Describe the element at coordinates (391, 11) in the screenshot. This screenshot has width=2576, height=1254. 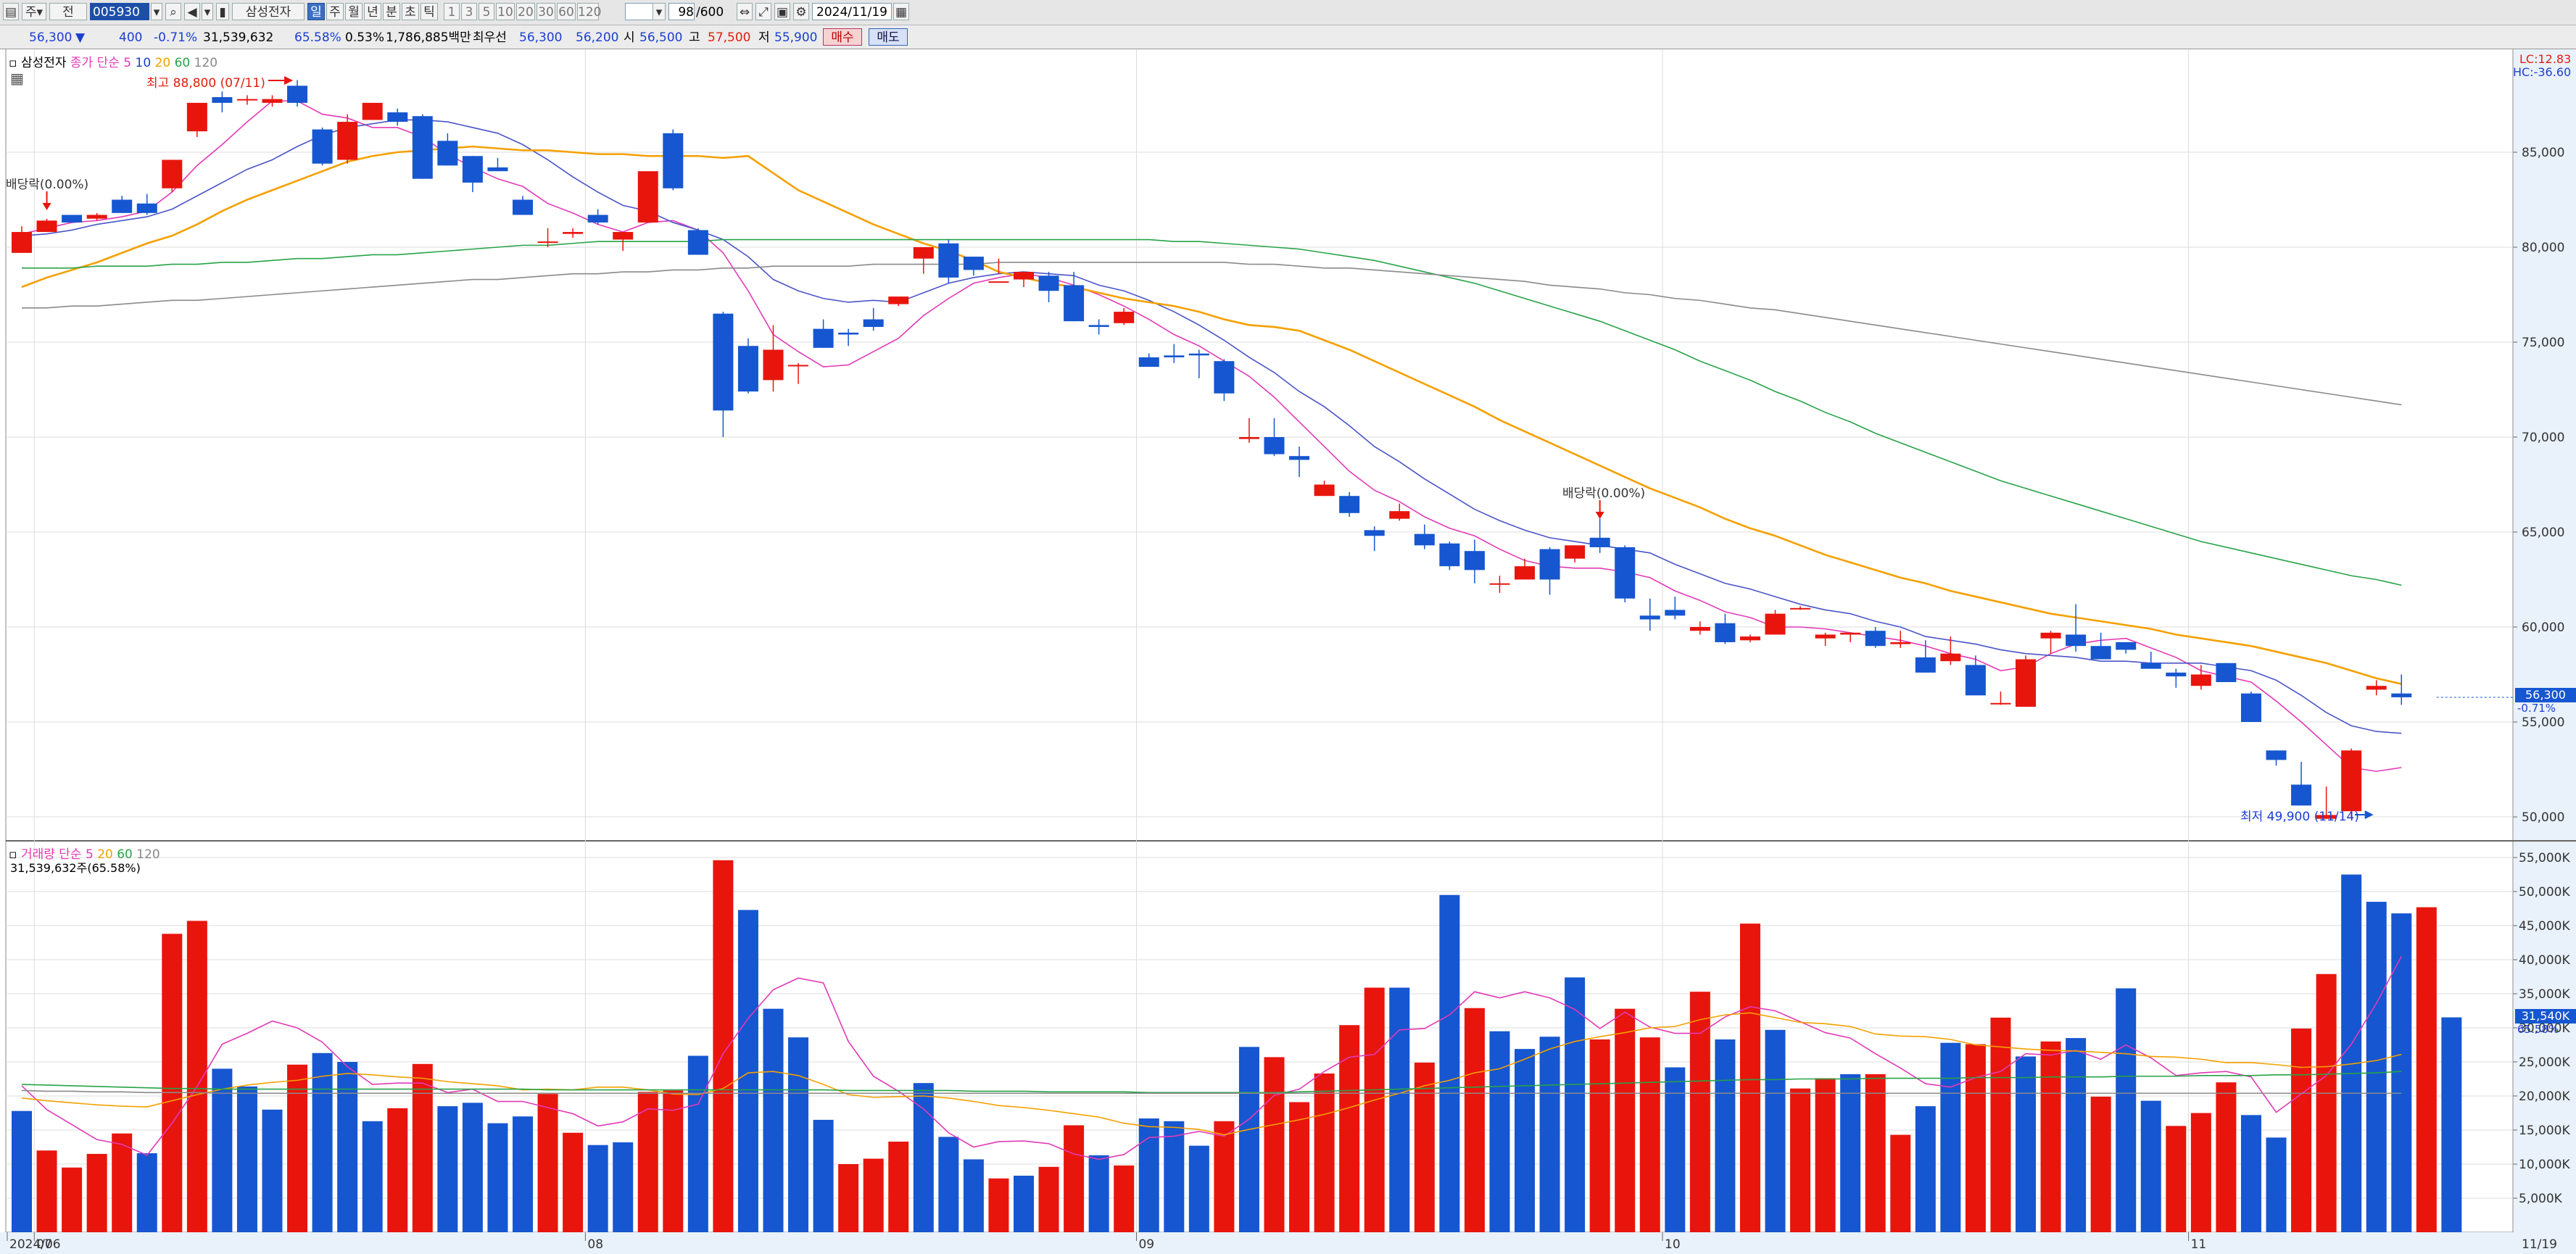
I see `tab-period-4: 분` at that location.